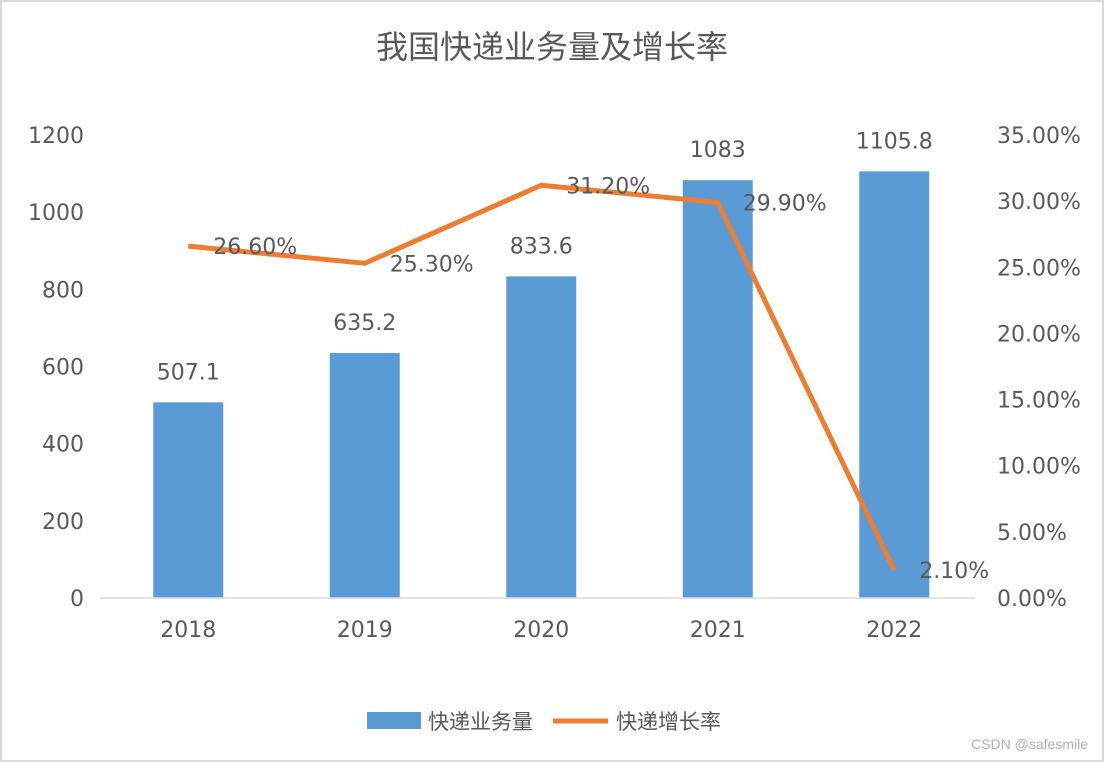 This screenshot has width=1104, height=762. Describe the element at coordinates (954, 571) in the screenshot. I see `line-data-label: 2.10%` at that location.